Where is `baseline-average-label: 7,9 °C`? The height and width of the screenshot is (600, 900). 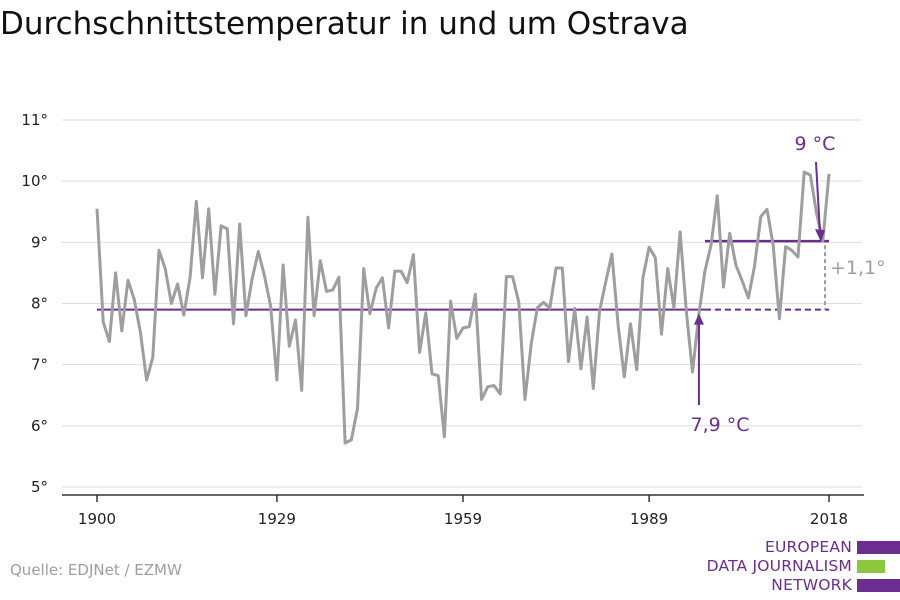
baseline-average-label: 7,9 °C is located at coordinates (719, 425).